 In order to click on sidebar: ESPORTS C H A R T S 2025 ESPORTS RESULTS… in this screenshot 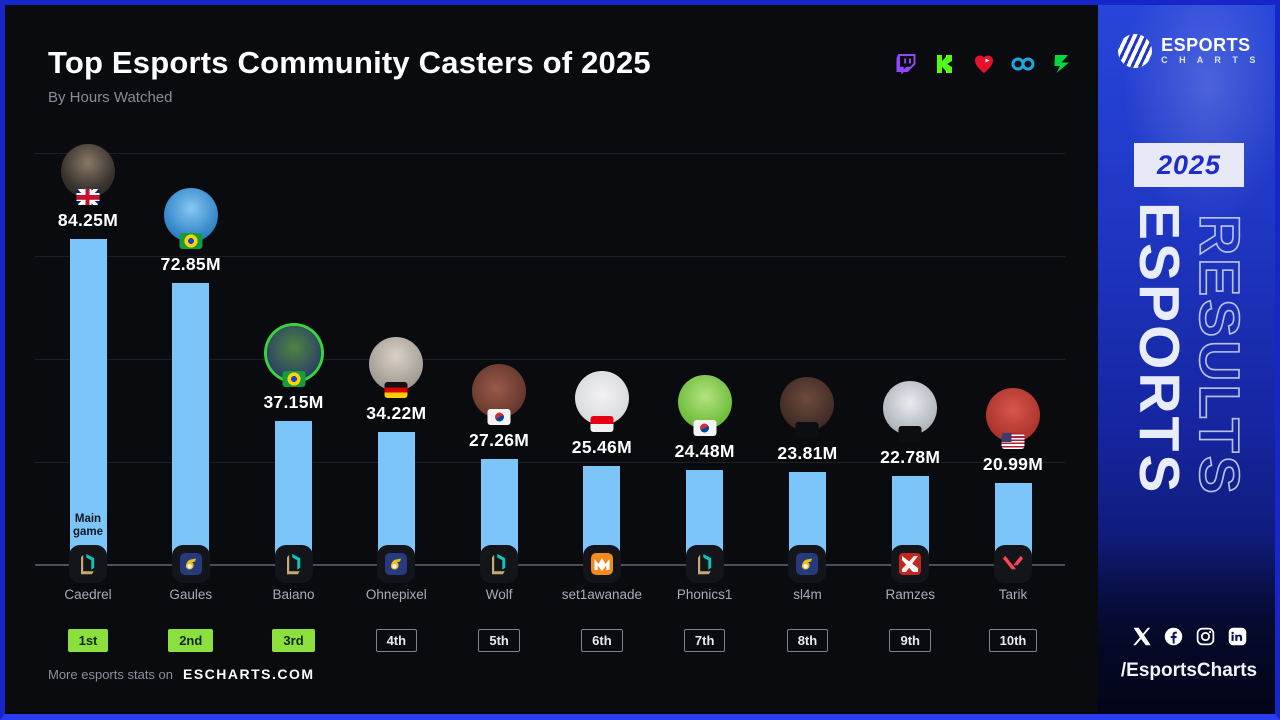, I will do `click(1189, 360)`.